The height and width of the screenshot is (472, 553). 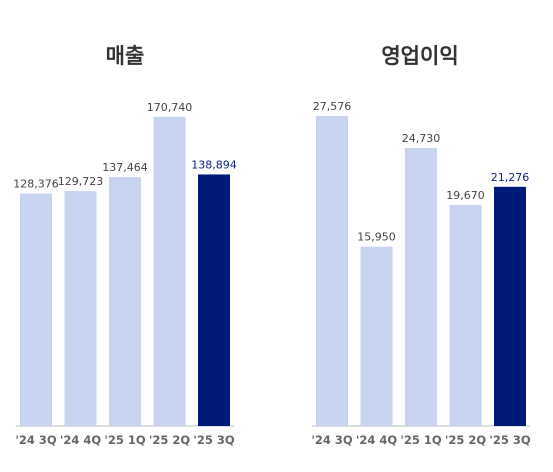 I want to click on operating-profit-x-tick-label: '25 2Q, so click(x=466, y=440).